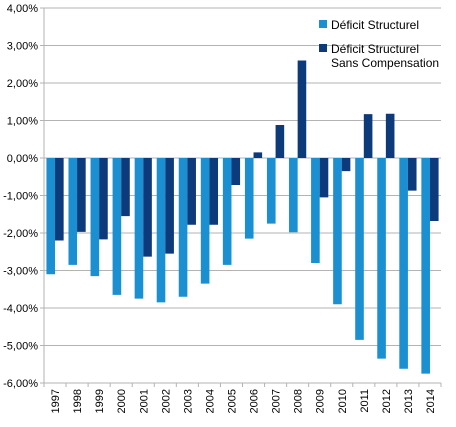  What do you see at coordinates (20, 347) in the screenshot?
I see `y-tick-label: -5,00%` at bounding box center [20, 347].